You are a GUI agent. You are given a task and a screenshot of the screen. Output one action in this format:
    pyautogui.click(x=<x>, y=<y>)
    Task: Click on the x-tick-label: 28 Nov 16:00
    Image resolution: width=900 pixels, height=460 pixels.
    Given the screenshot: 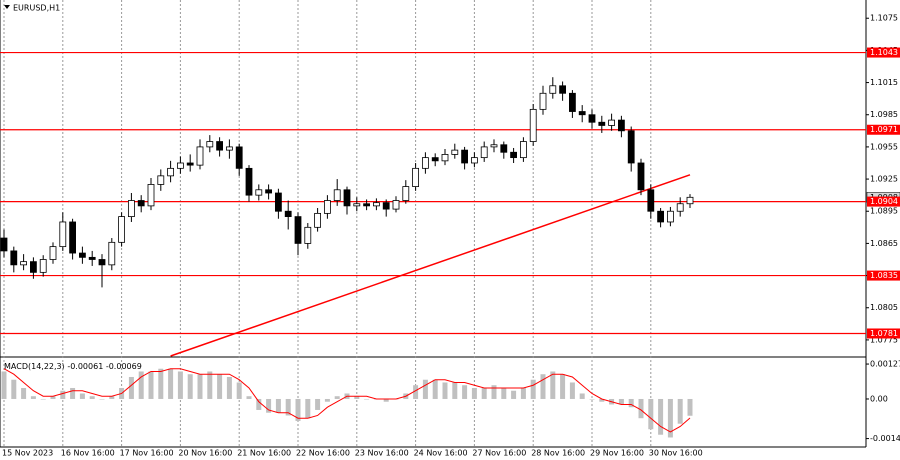 What is the action you would take?
    pyautogui.click(x=558, y=453)
    